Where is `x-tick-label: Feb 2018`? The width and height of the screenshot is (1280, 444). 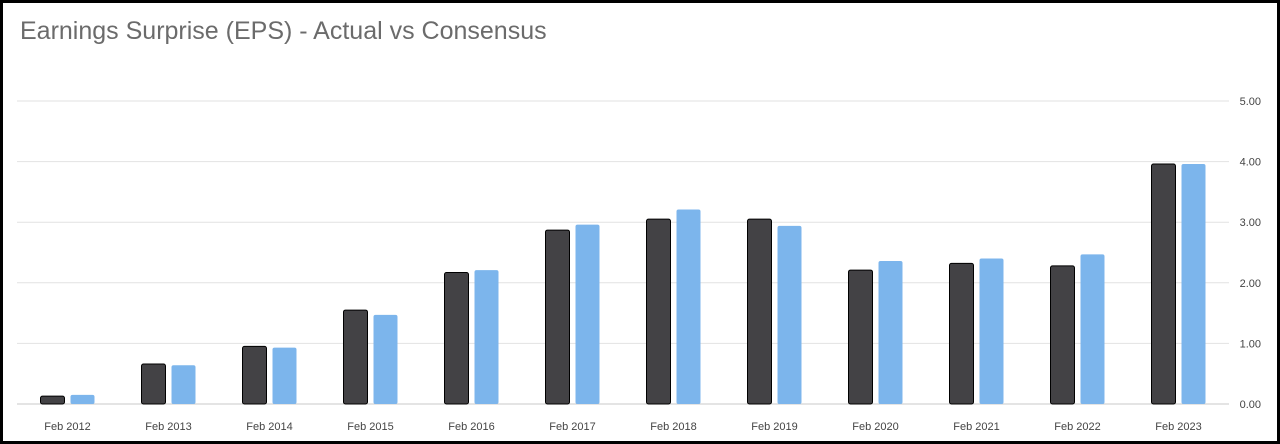 x-tick-label: Feb 2018 is located at coordinates (673, 427).